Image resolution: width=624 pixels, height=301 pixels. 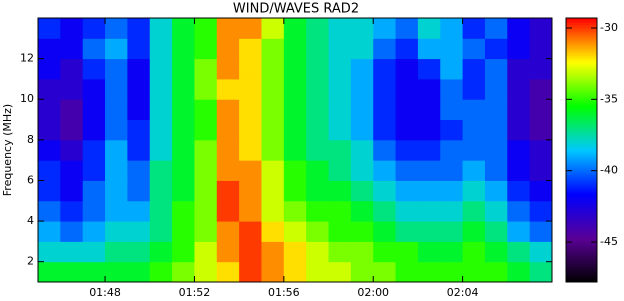 What do you see at coordinates (27, 58) in the screenshot?
I see `y-tick-label: 12` at bounding box center [27, 58].